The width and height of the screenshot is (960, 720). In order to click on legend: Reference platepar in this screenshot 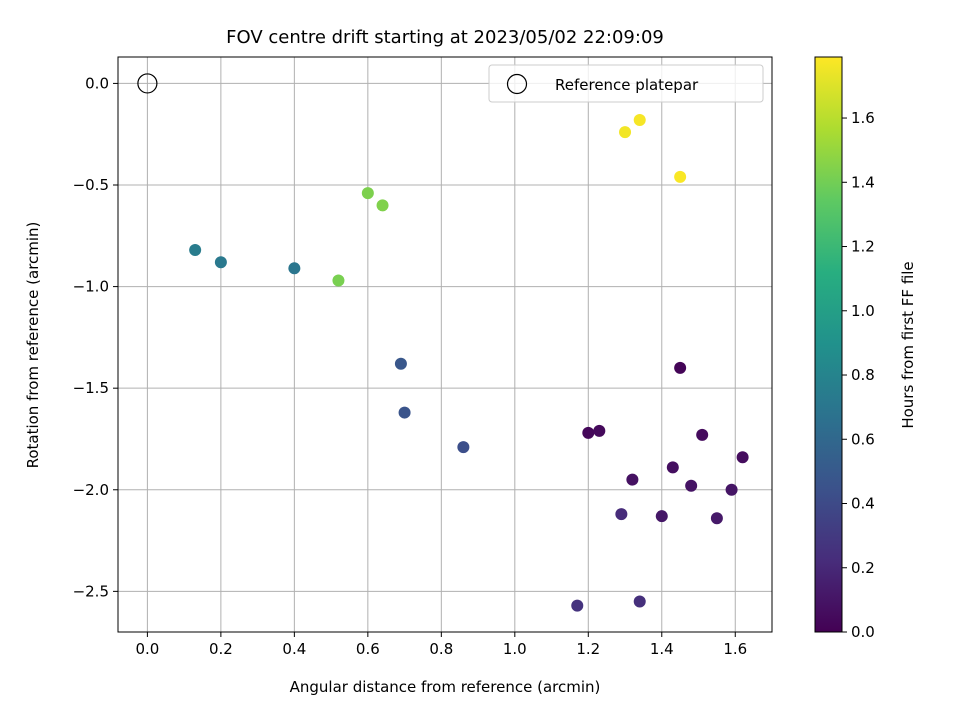, I will do `click(626, 83)`.